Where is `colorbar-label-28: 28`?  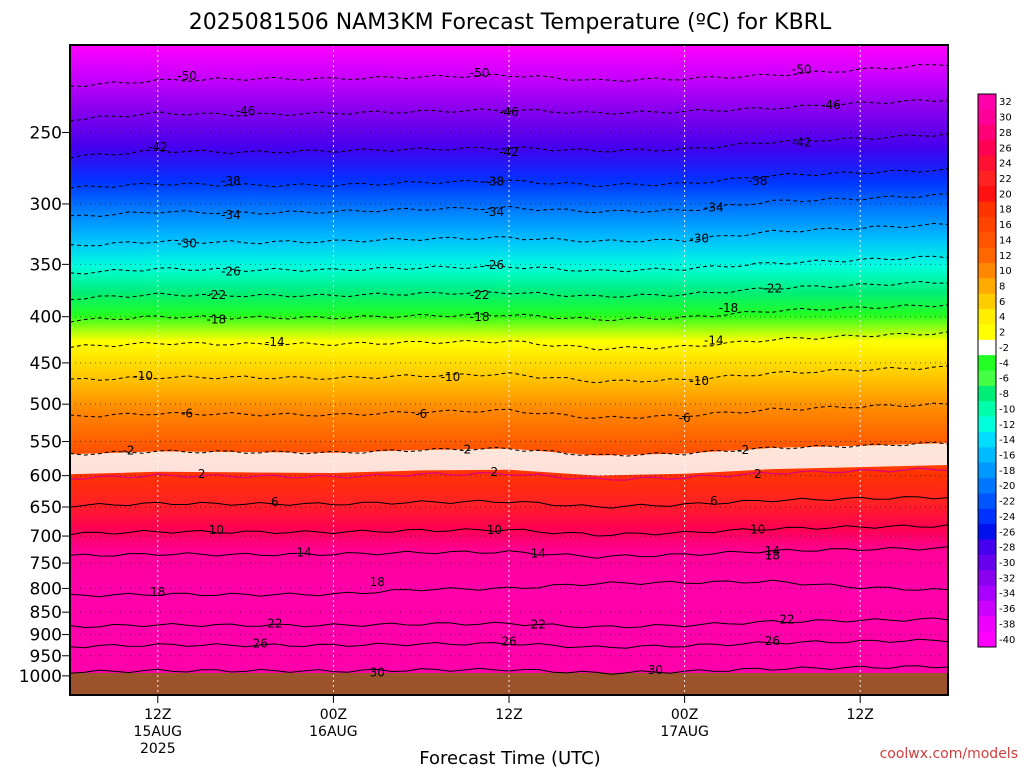 colorbar-label-28: 28 is located at coordinates (1005, 133).